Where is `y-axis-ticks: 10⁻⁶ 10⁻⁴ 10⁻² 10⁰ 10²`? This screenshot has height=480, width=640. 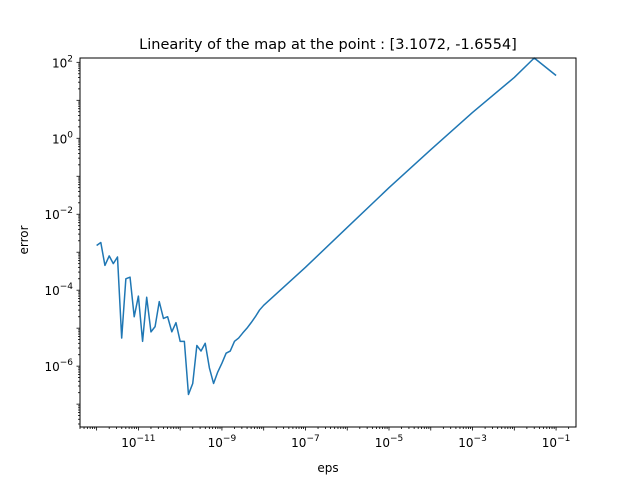 y-axis-ticks: 10⁻⁶ 10⁻⁴ 10⁻² 10⁰ 10² is located at coordinates (62, 239).